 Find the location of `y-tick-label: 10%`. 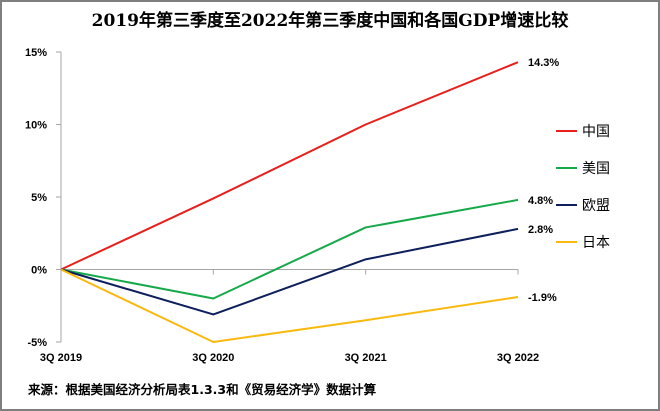

y-tick-label: 10% is located at coordinates (36, 126).